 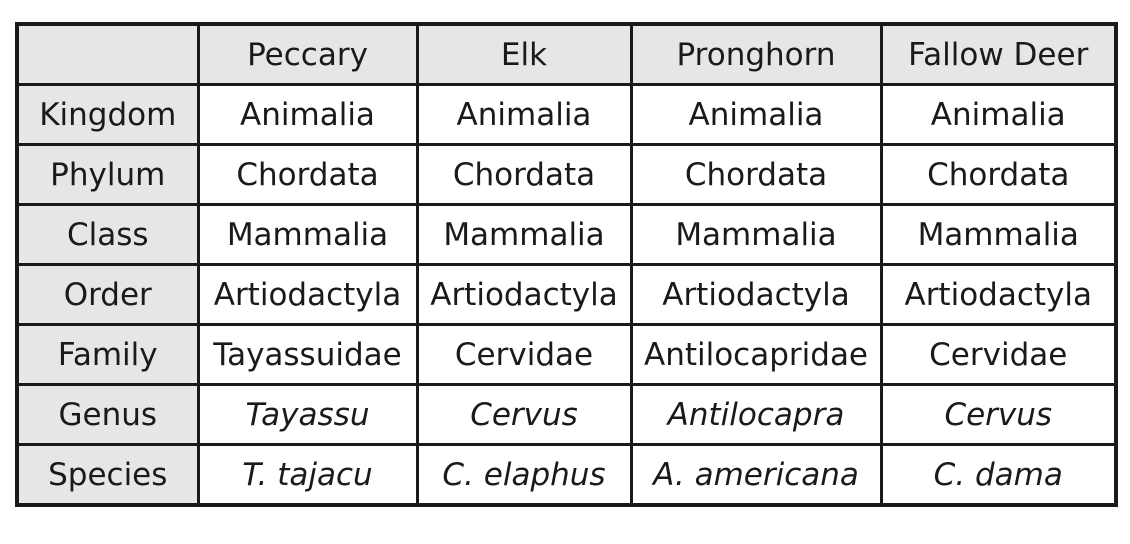 What do you see at coordinates (107, 354) in the screenshot?
I see `row-header-family: Family` at bounding box center [107, 354].